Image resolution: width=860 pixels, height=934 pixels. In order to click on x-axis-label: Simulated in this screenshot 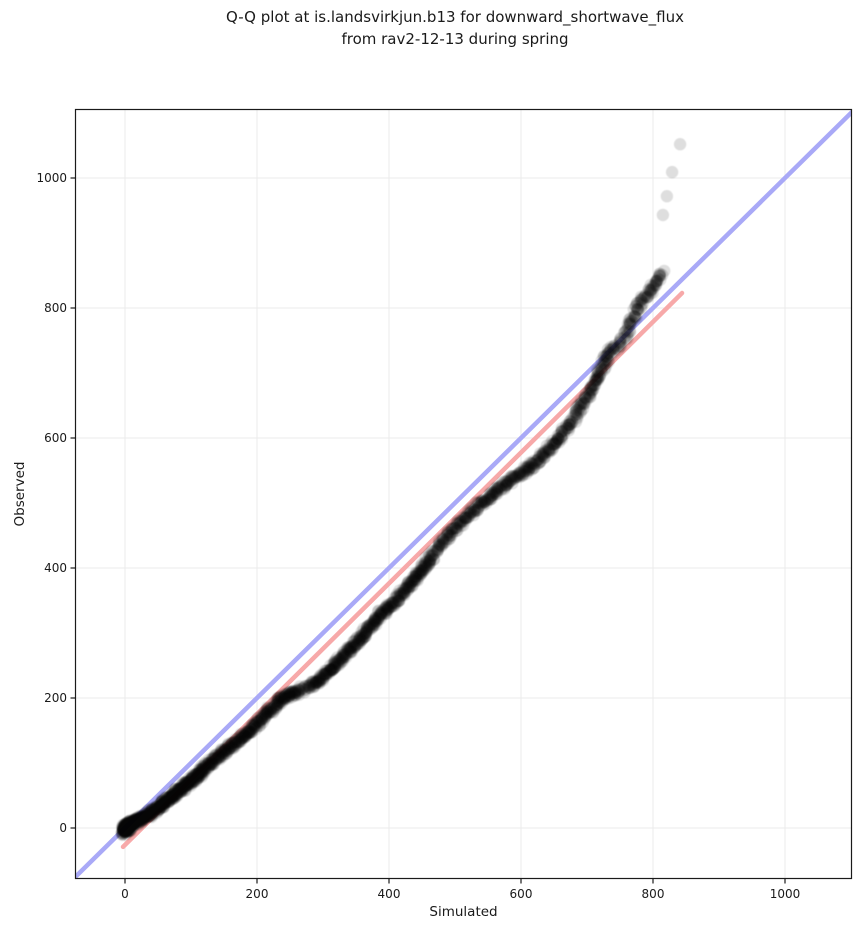, I will do `click(463, 912)`.